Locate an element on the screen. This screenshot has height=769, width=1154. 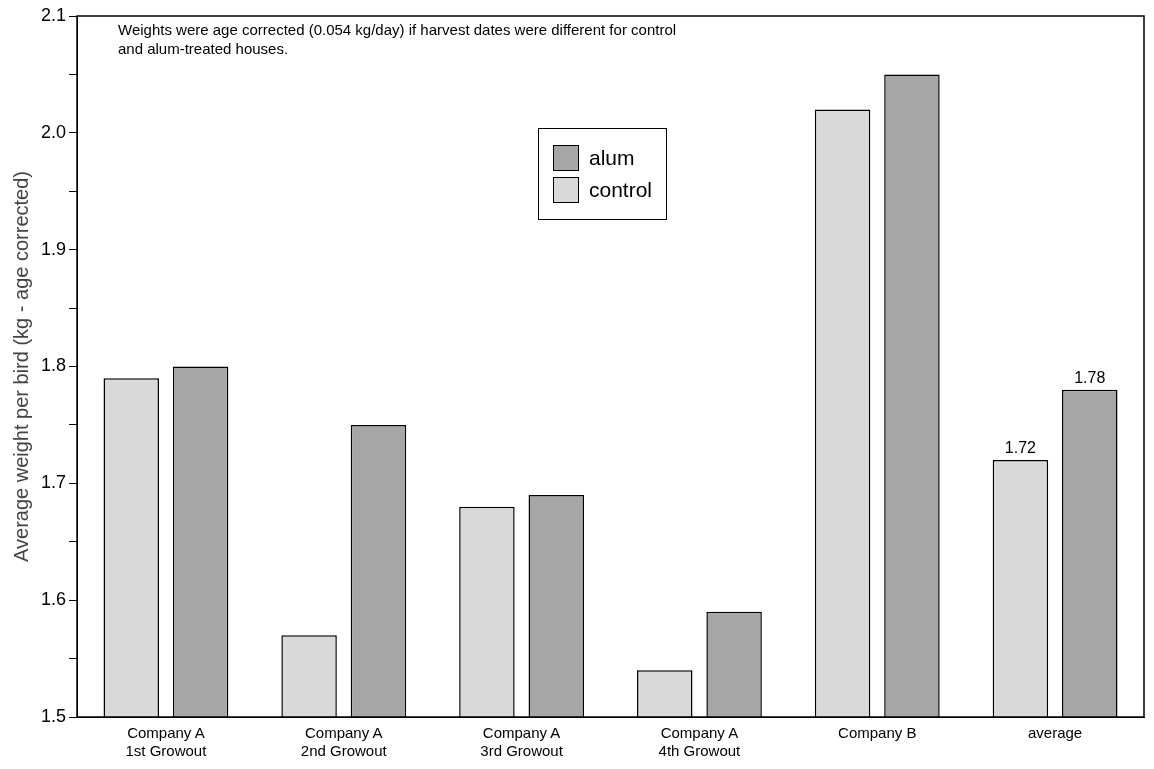
data-label: 1.72 is located at coordinates (1020, 448).